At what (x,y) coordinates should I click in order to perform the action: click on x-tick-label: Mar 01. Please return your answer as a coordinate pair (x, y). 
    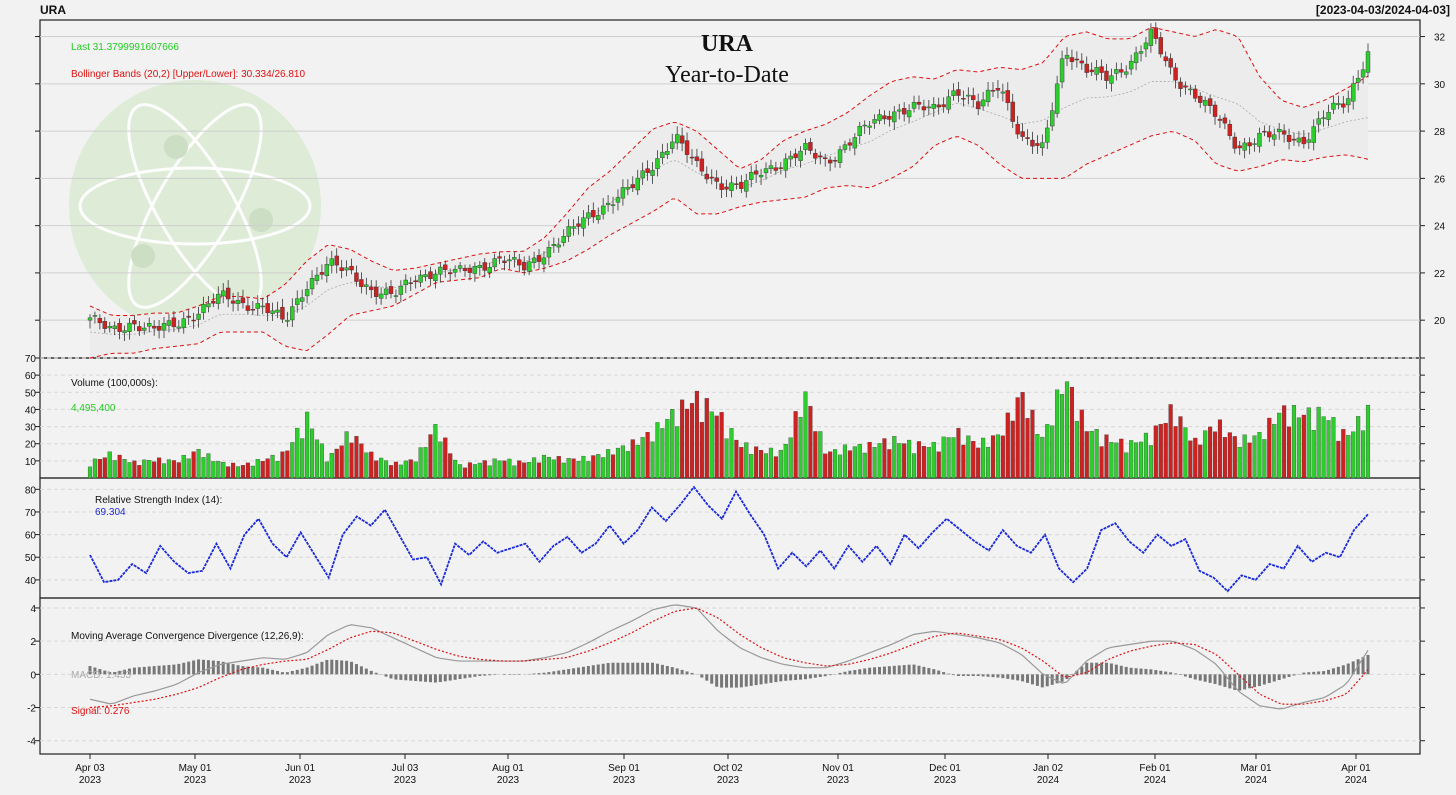
    Looking at the image, I should click on (1256, 768).